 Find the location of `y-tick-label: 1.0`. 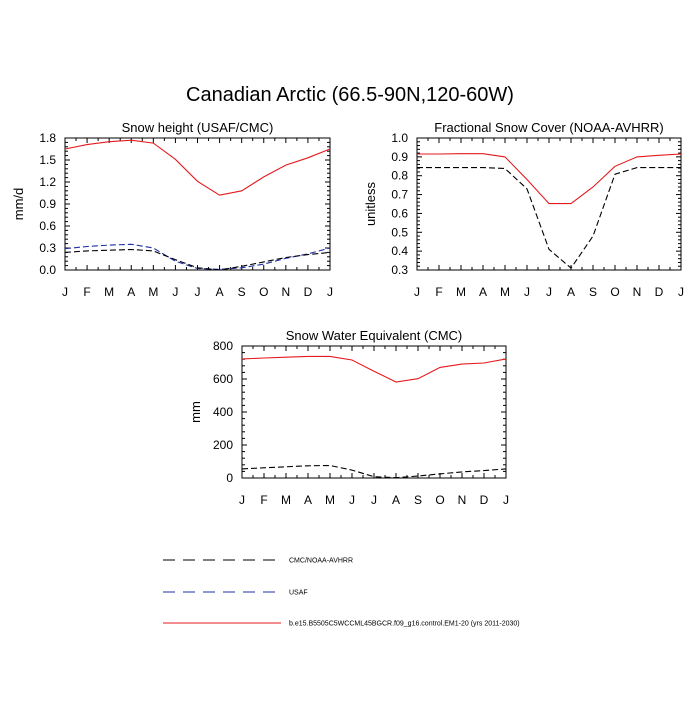

y-tick-label: 1.0 is located at coordinates (399, 138).